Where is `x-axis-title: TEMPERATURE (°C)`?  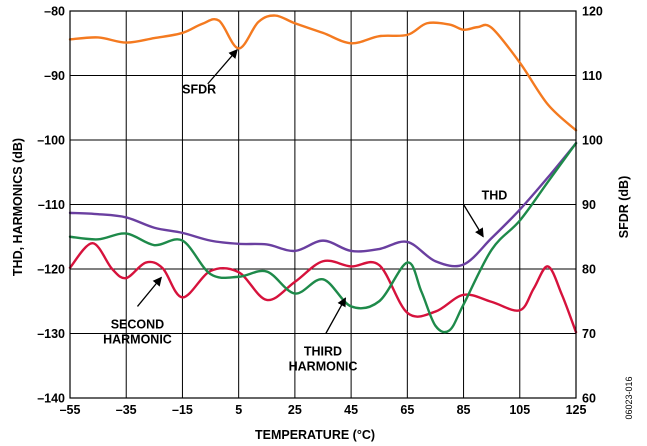 x-axis-title: TEMPERATURE (°C) is located at coordinates (315, 435).